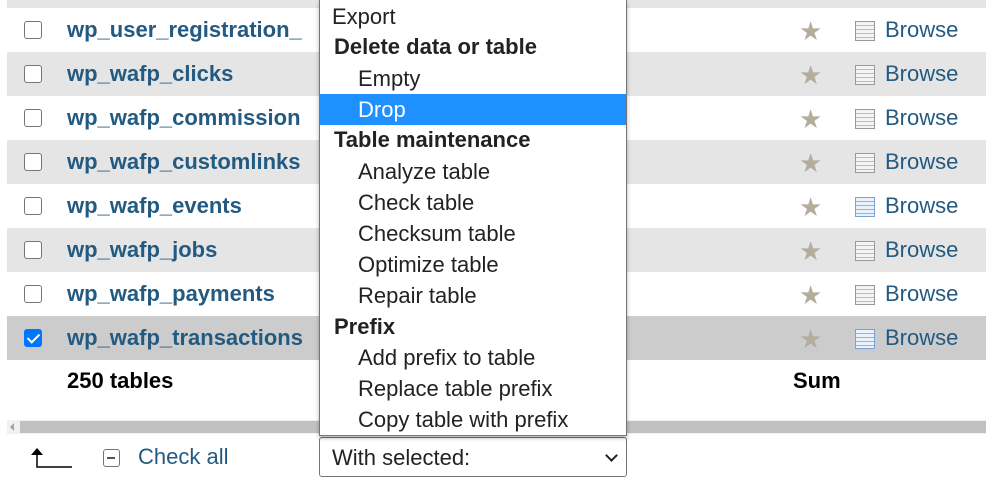 Image resolution: width=986 pixels, height=486 pixels. Describe the element at coordinates (150, 73) in the screenshot. I see `table-name-link: wp_wafp_clicks` at that location.